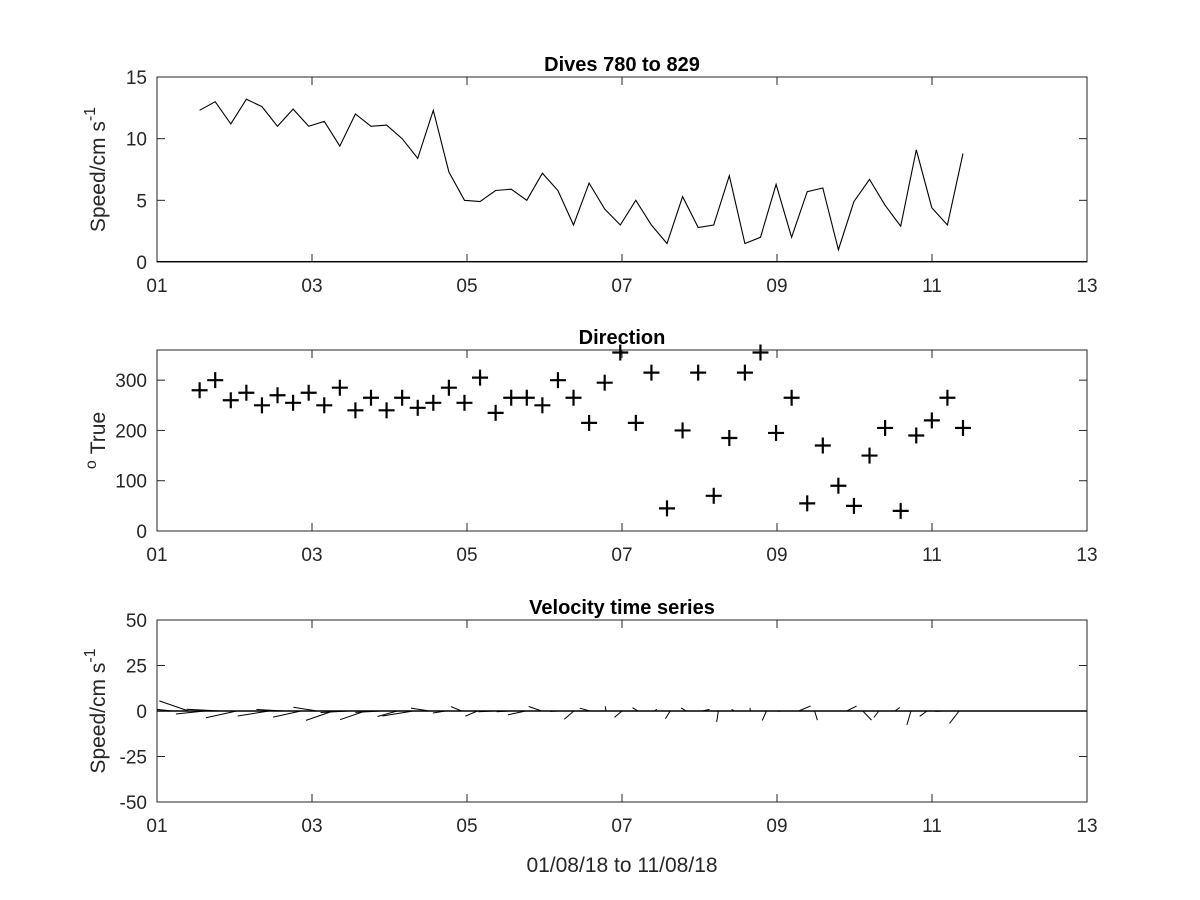 The height and width of the screenshot is (900, 1200). Describe the element at coordinates (131, 431) in the screenshot. I see `y-tick-label: 200` at that location.